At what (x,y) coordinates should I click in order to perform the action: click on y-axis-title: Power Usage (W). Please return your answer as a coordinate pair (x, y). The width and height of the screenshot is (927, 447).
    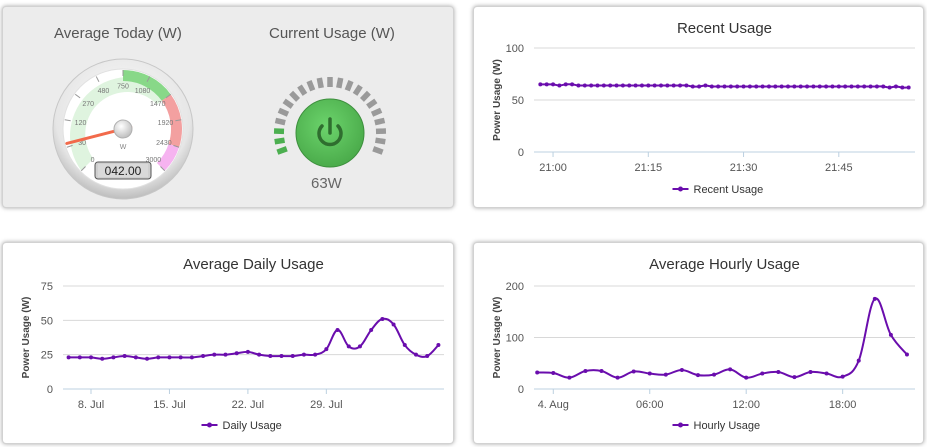
    Looking at the image, I should click on (497, 338).